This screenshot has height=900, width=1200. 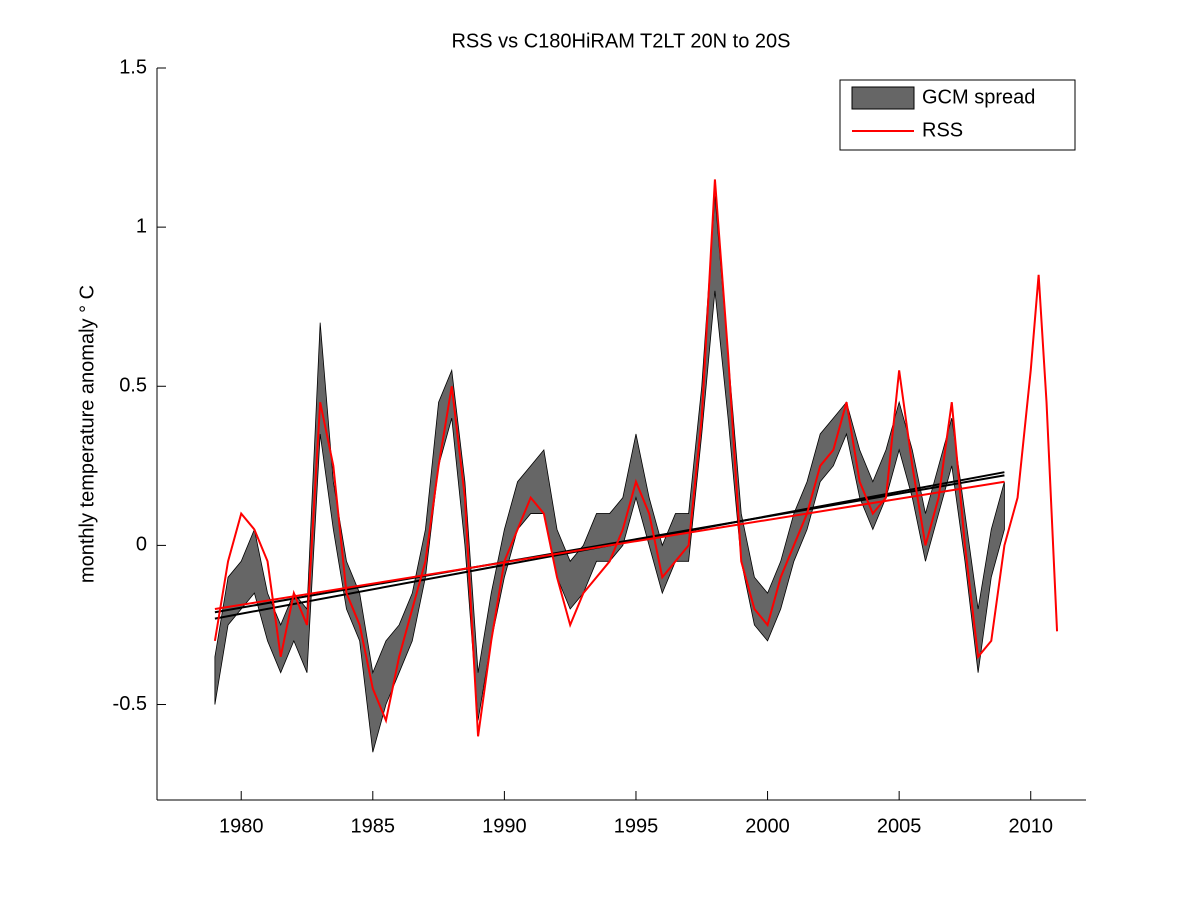 I want to click on x-tick-label: 2010, so click(x=1030, y=826).